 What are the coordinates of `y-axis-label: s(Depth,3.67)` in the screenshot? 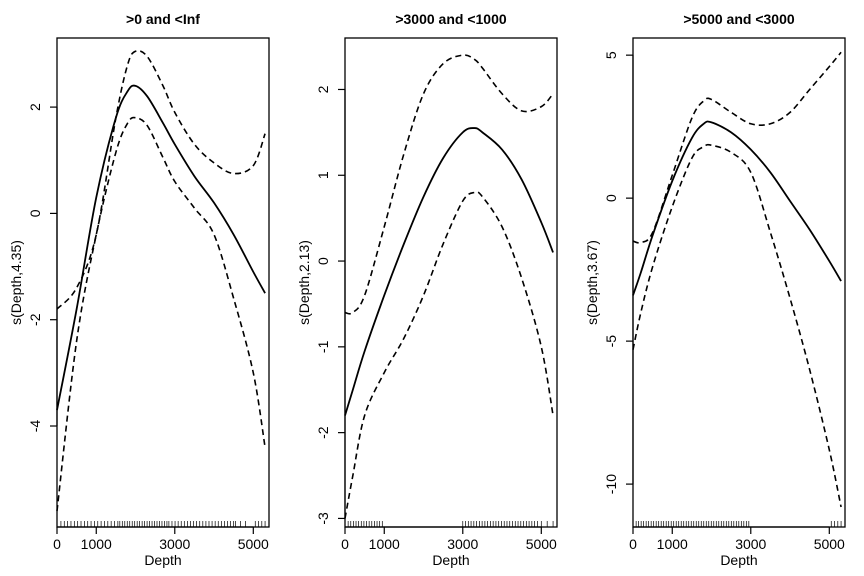 It's located at (592, 282).